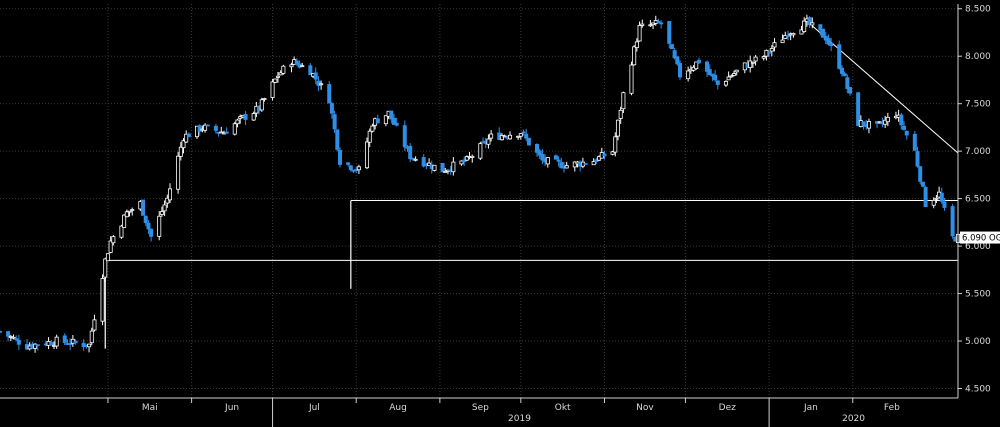 The height and width of the screenshot is (427, 1000). What do you see at coordinates (645, 408) in the screenshot?
I see `month-tick-label: Nov` at bounding box center [645, 408].